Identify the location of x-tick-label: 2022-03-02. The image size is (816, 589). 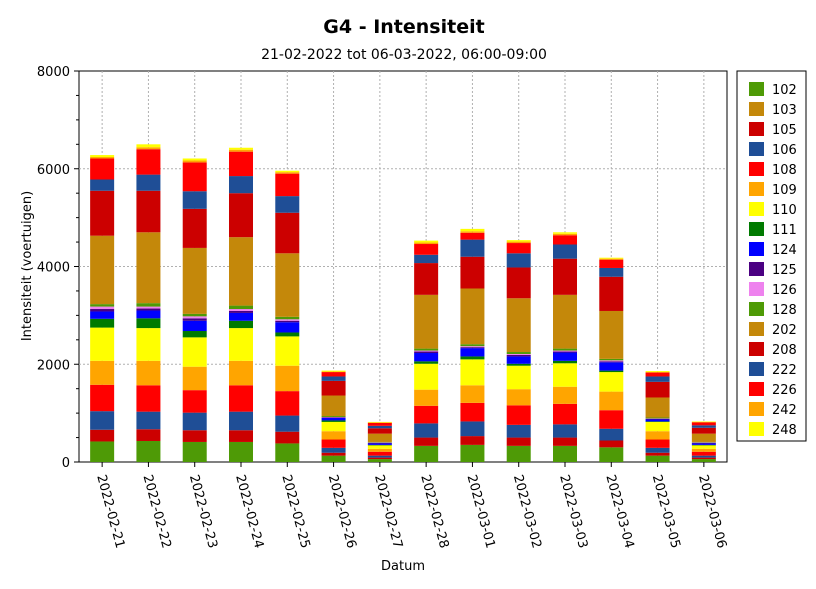
(527, 511).